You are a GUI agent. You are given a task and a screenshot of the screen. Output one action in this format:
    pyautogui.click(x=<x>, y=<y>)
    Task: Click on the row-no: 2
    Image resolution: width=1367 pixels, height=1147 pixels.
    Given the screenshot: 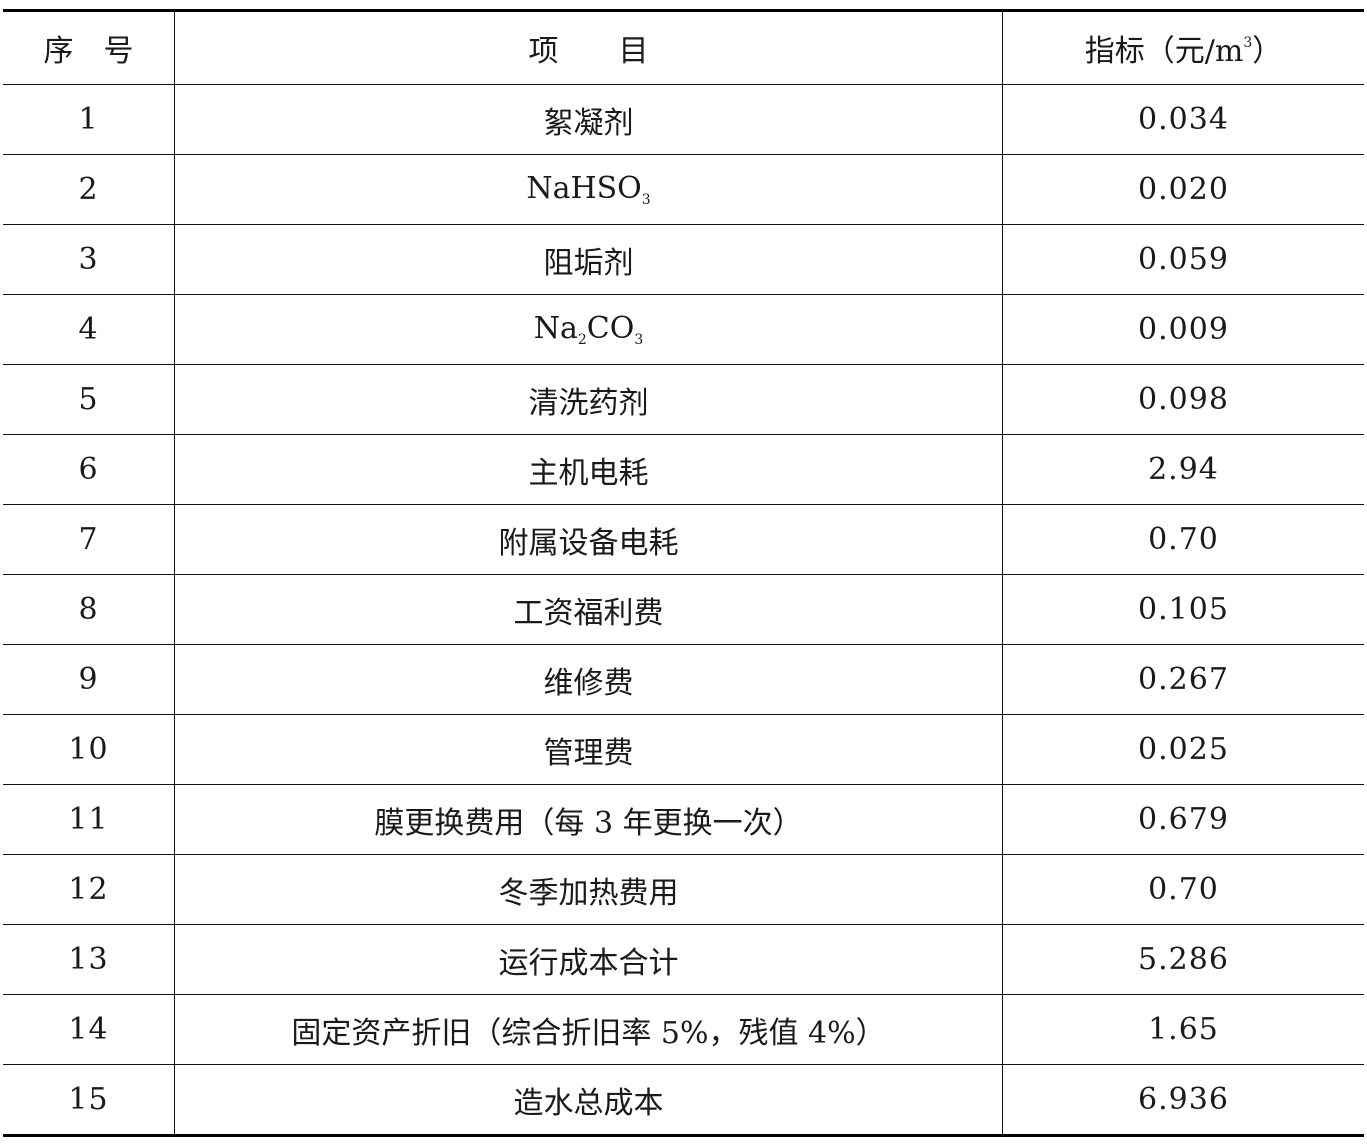 What is the action you would take?
    pyautogui.click(x=89, y=189)
    